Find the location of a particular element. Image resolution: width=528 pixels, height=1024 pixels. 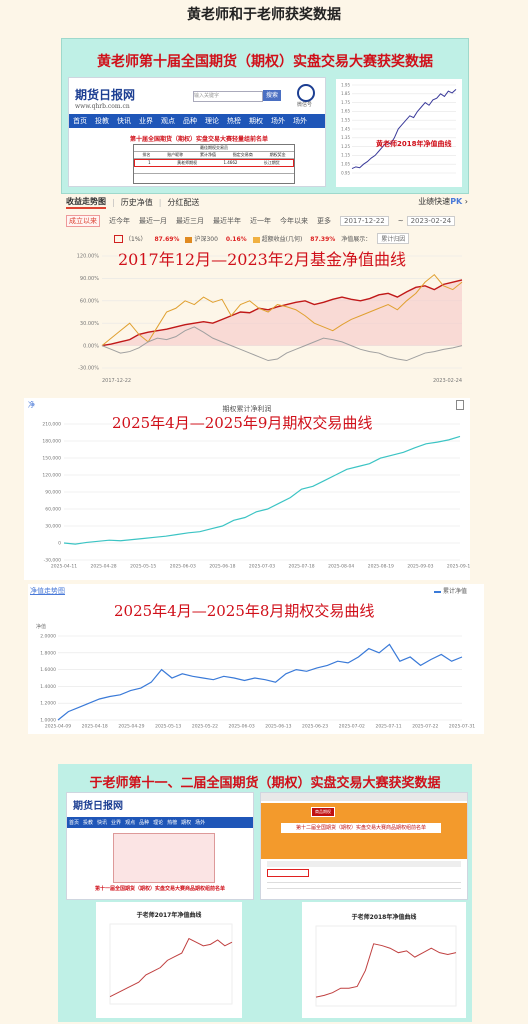

display-mode-select: 累计归因 is located at coordinates (393, 238).